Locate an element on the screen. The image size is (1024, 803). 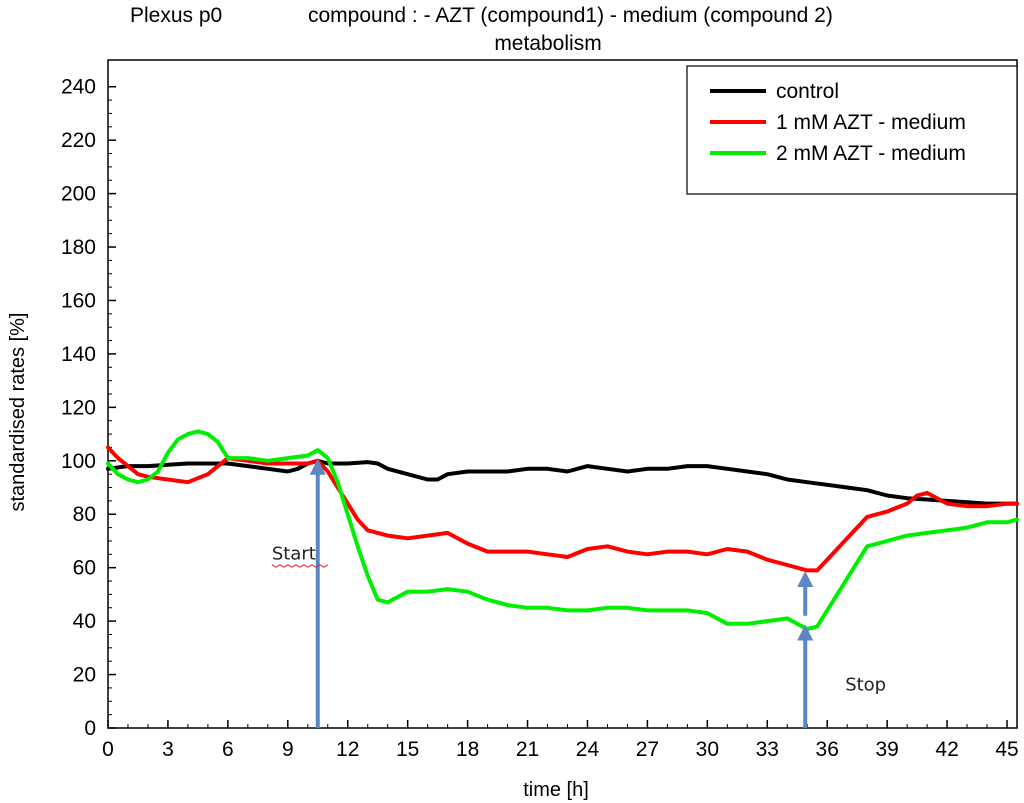
y-axis-label: standardised rates [%] is located at coordinates (18, 412).